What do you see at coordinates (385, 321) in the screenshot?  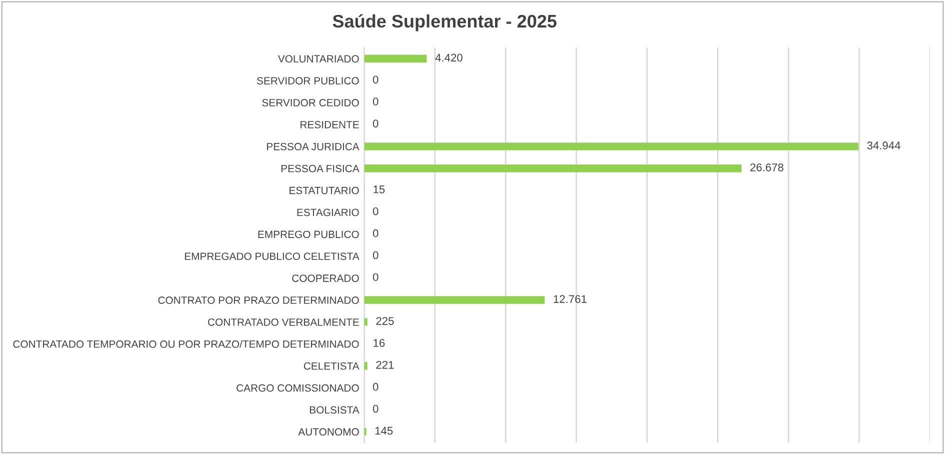 I see `data-label: 225` at bounding box center [385, 321].